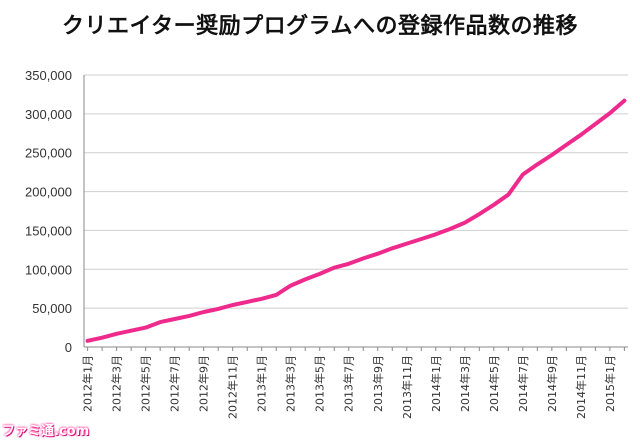  What do you see at coordinates (233, 387) in the screenshot?
I see `x-tick-label: 2012年11月` at bounding box center [233, 387].